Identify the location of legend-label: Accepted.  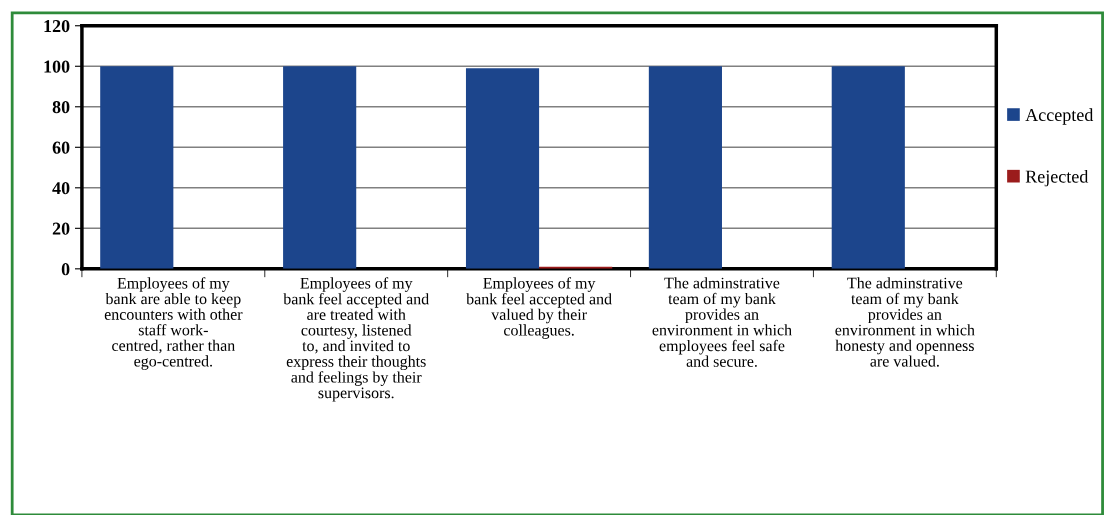
(1059, 116).